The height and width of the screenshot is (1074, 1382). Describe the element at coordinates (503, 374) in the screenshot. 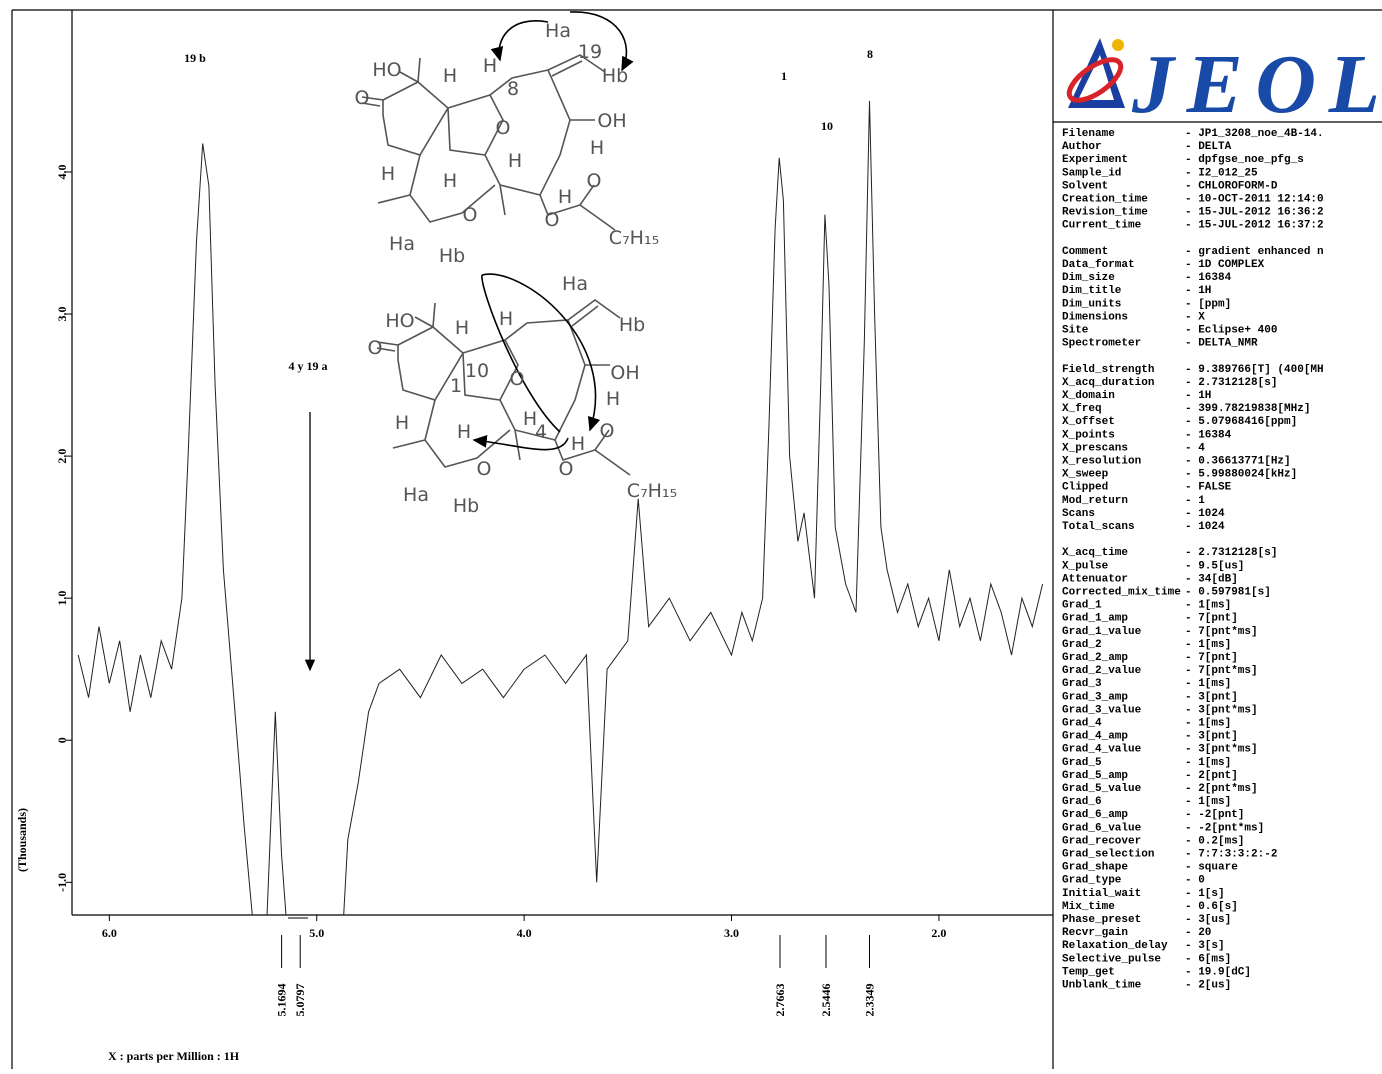

I see `structure` at that location.